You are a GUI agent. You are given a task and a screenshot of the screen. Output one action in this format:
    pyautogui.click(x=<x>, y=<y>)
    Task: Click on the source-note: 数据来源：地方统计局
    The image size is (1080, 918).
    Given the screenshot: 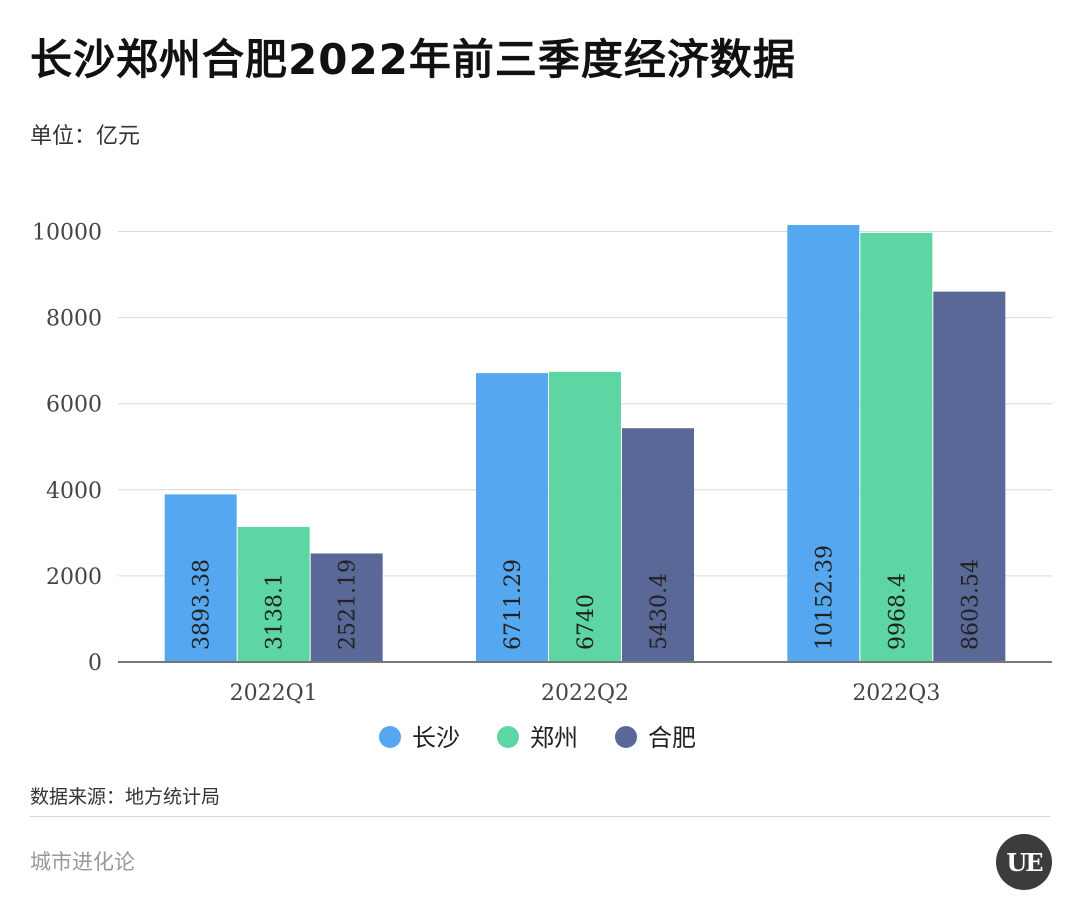 What is the action you would take?
    pyautogui.click(x=125, y=797)
    